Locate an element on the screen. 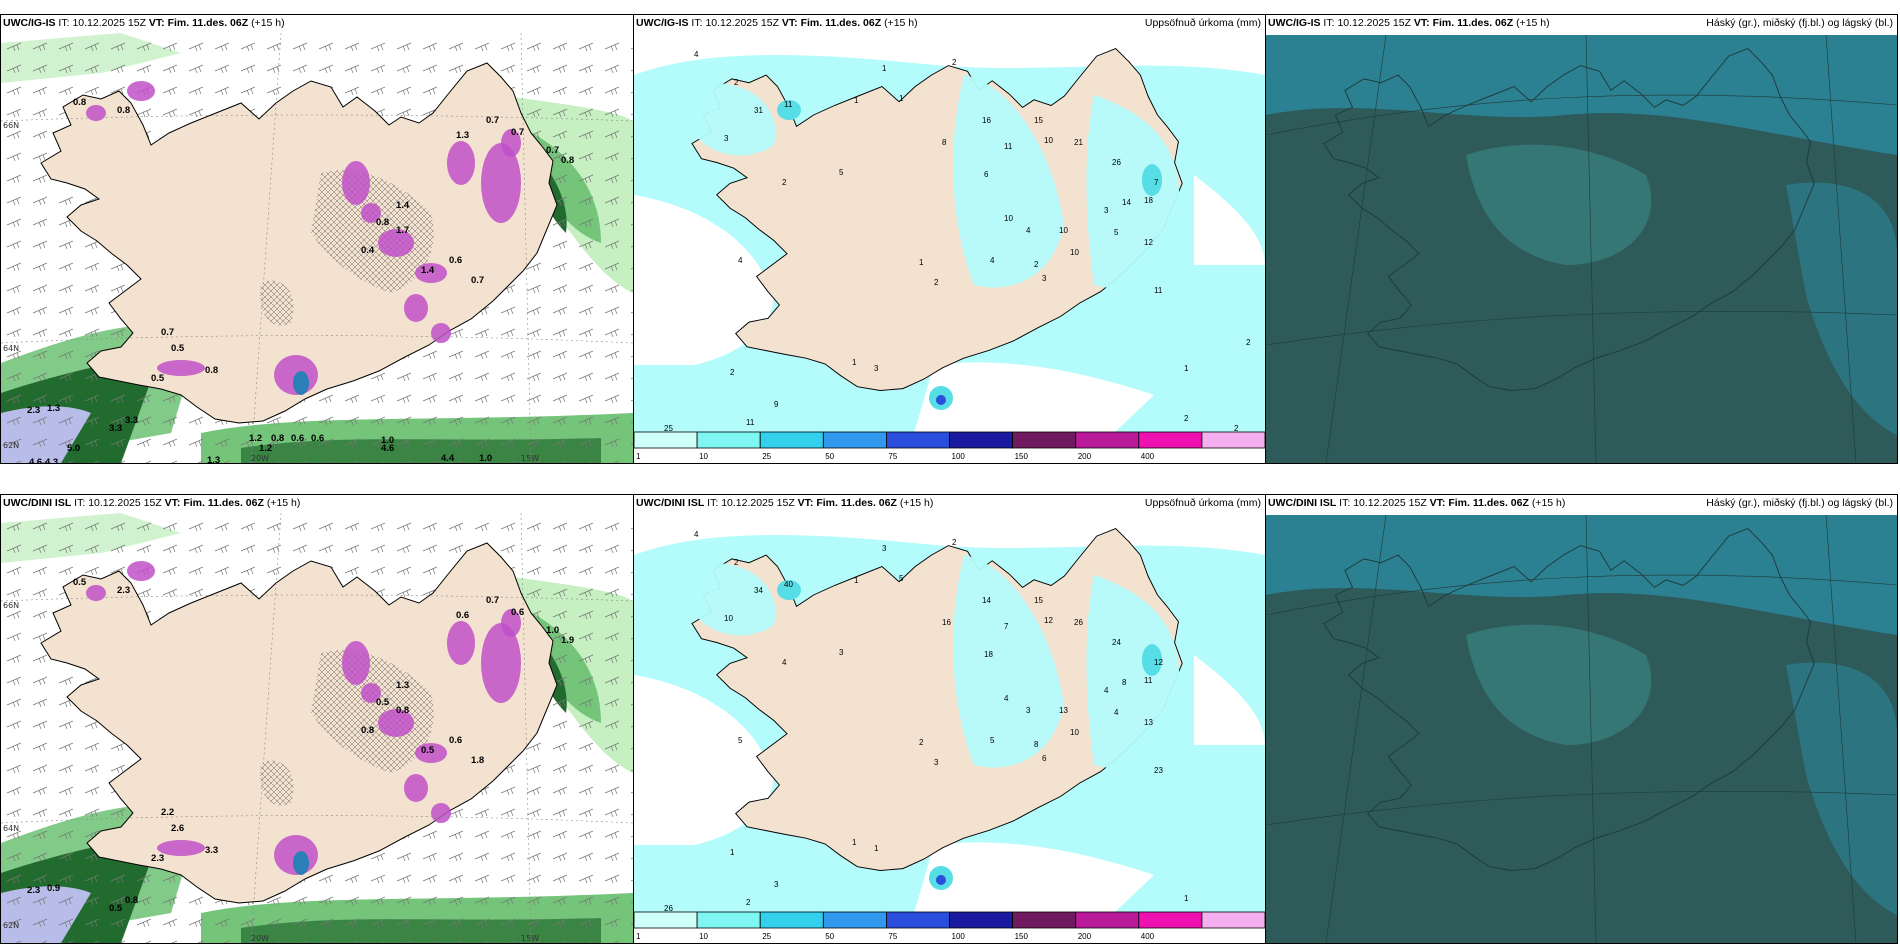 This screenshot has height=950, width=1900. snow-value-label: 3.3 is located at coordinates (115, 428).